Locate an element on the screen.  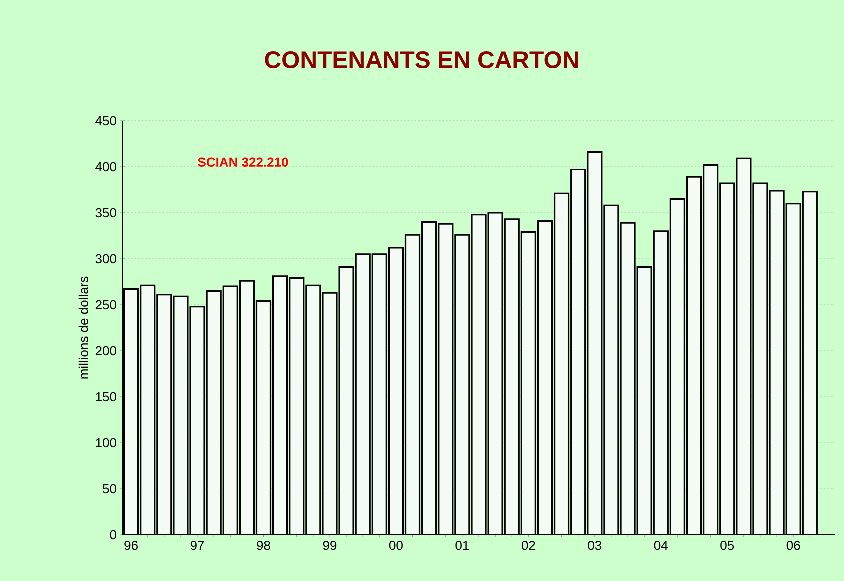
y-tick-label: 0 is located at coordinates (113, 535).